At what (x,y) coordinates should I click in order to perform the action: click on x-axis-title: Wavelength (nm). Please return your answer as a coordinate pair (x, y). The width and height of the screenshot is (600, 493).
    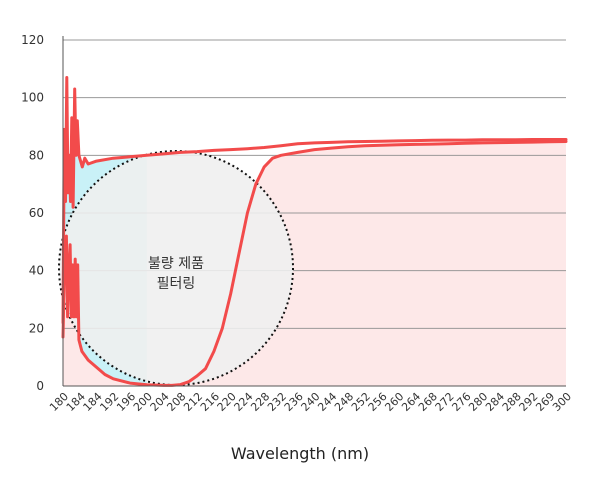
    Looking at the image, I should click on (300, 453).